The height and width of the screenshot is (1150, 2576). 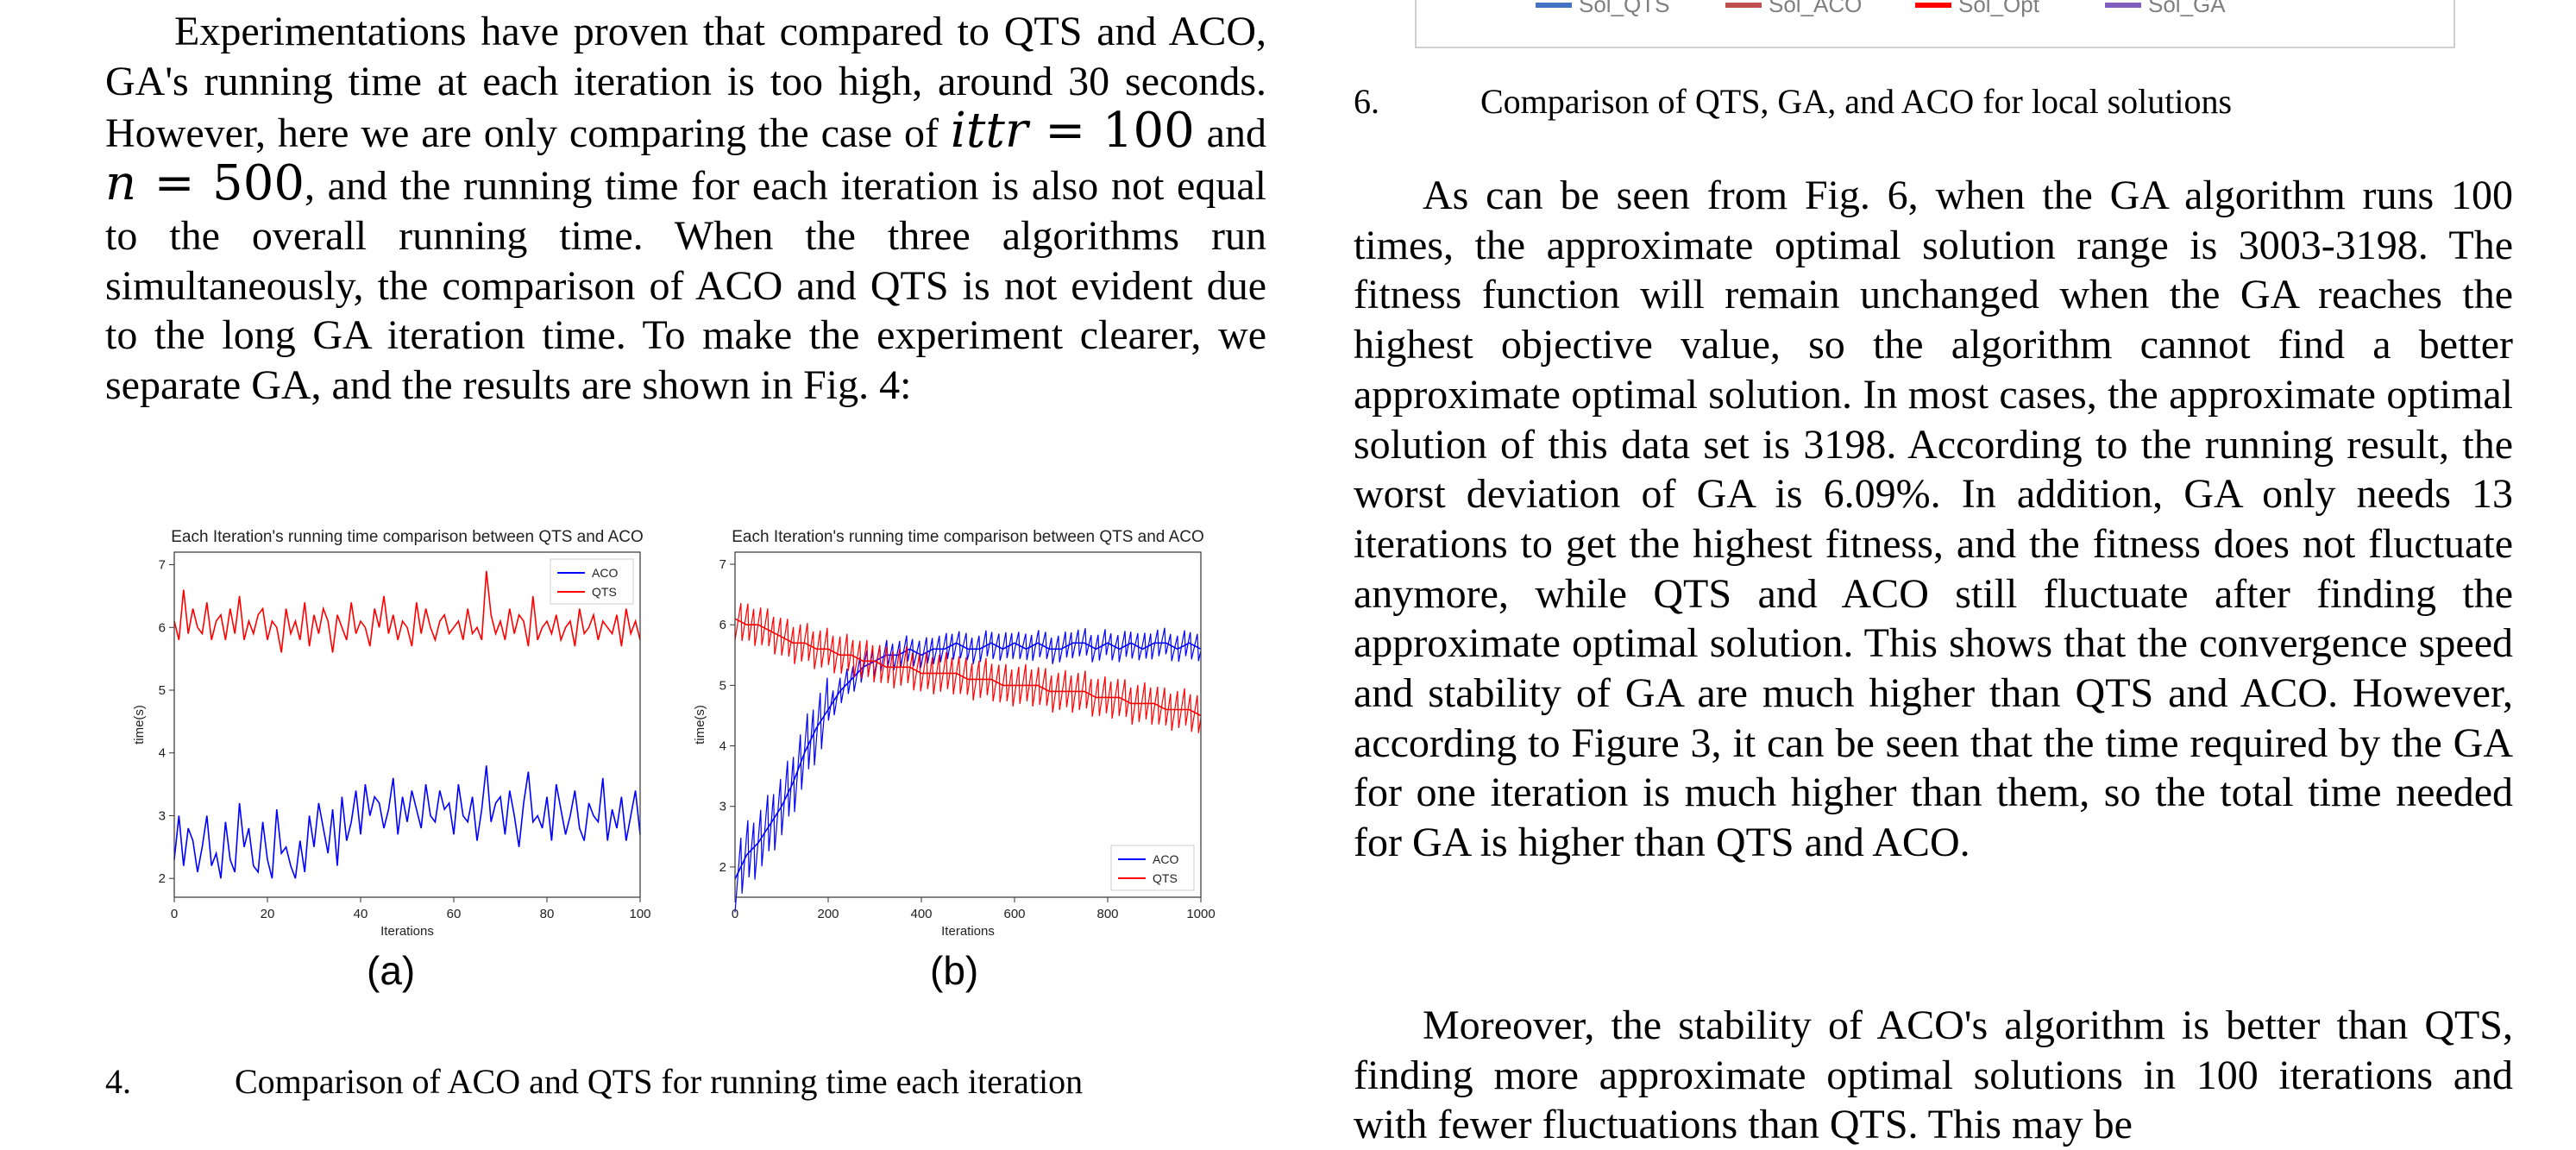 I want to click on figure6-caption-number: 6., so click(x=1366, y=101).